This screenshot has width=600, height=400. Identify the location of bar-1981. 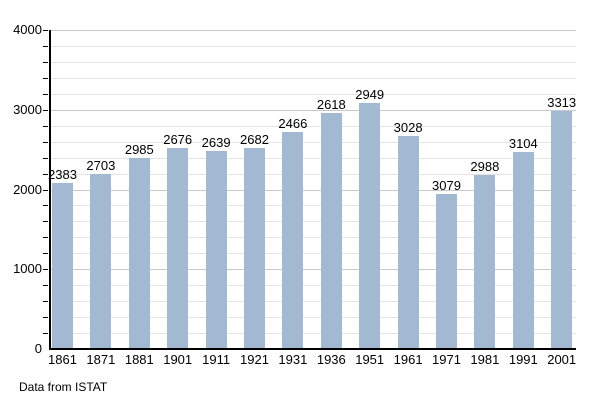
(485, 261).